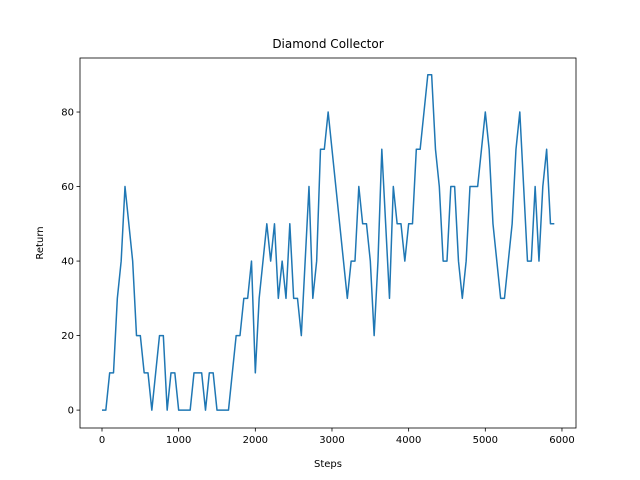  What do you see at coordinates (331, 440) in the screenshot?
I see `x-tick-label: 3000` at bounding box center [331, 440].